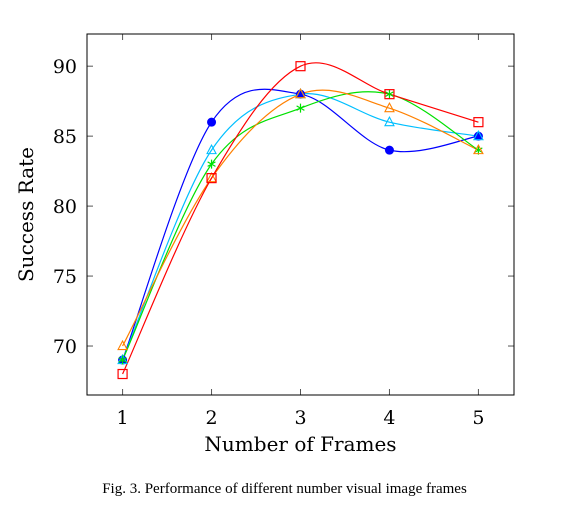  I want to click on x-tick-label: 1, so click(123, 418).